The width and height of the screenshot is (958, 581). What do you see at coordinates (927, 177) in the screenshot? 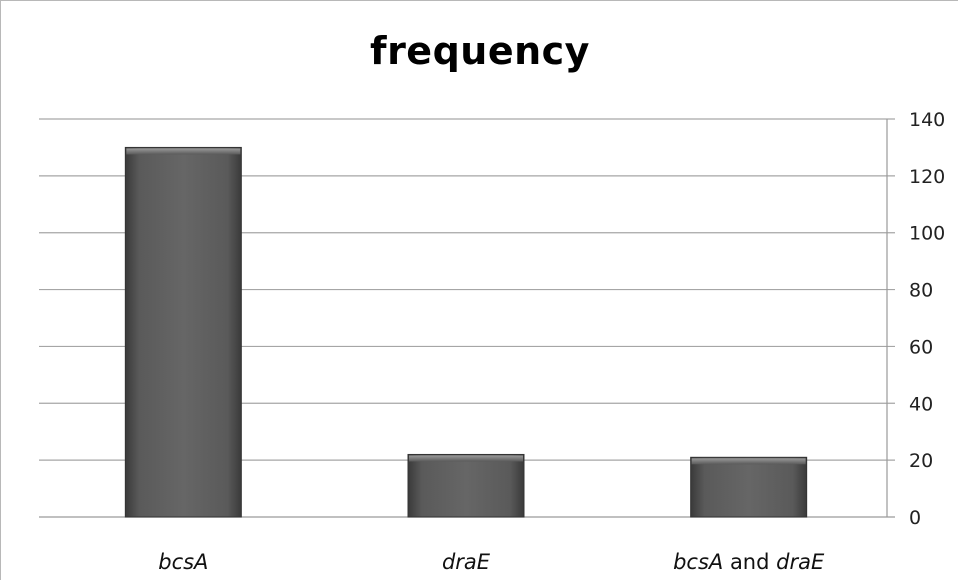
I see `y-tick-label: 120` at bounding box center [927, 177].